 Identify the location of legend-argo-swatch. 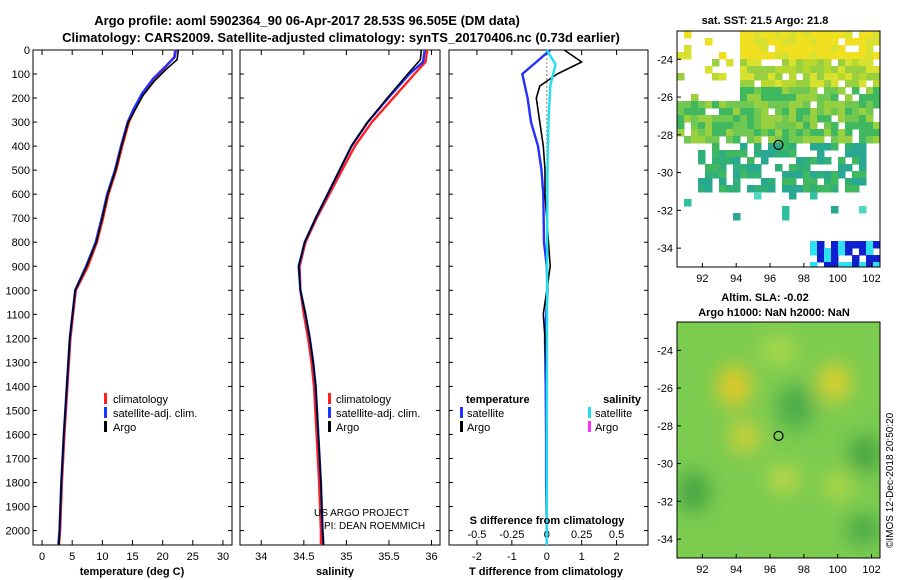
(329, 426).